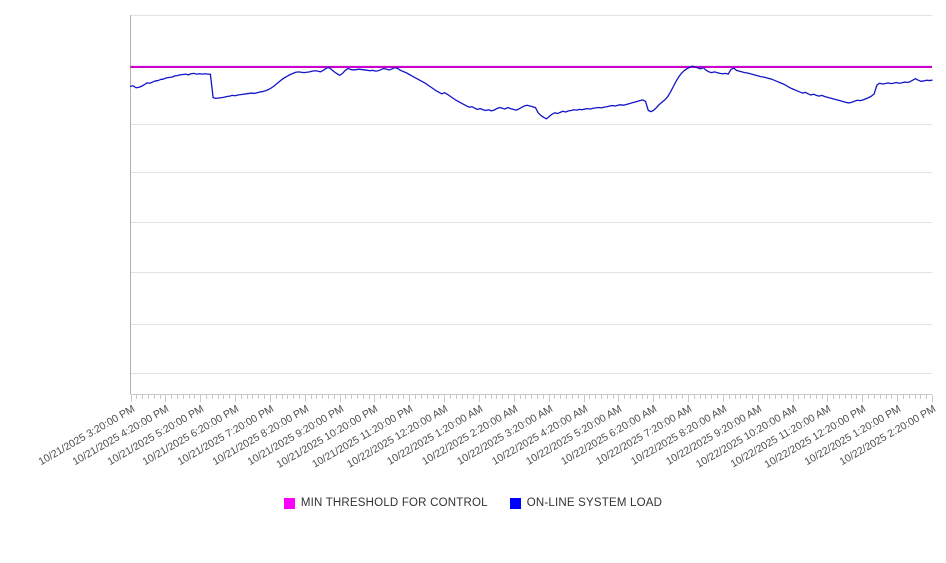 This screenshot has width=946, height=563. What do you see at coordinates (532, 398) in the screenshot?
I see `x-axis-ticks` at bounding box center [532, 398].